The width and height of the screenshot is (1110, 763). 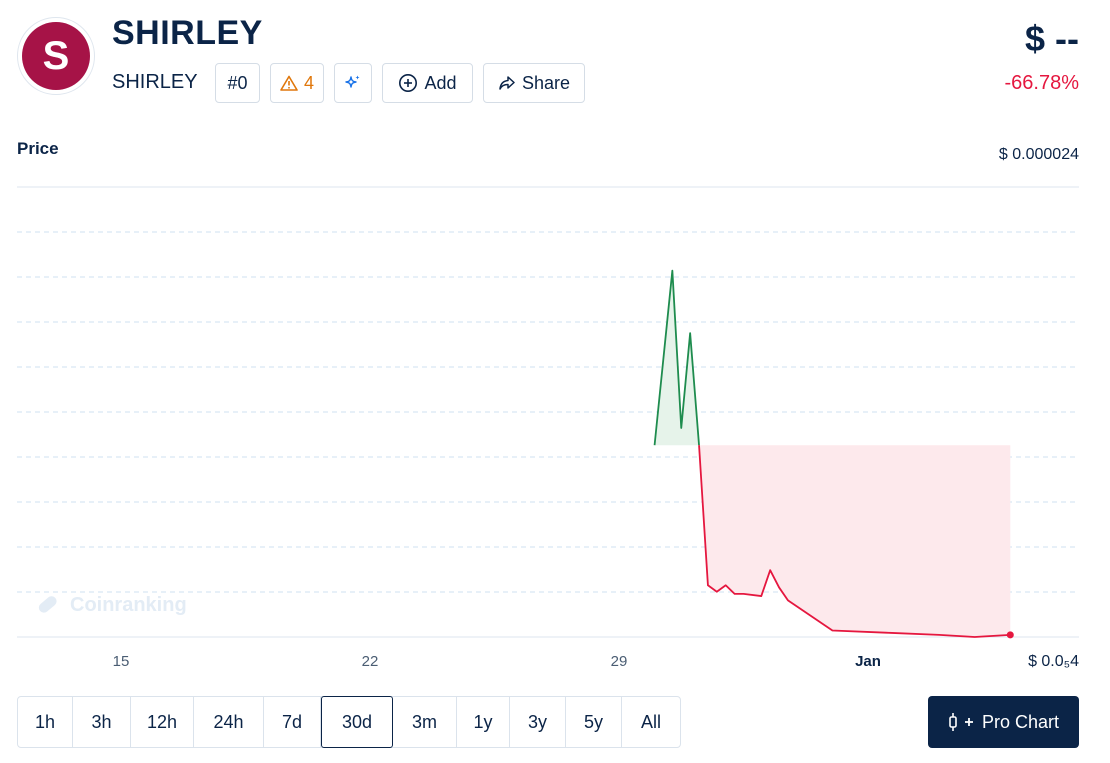 What do you see at coordinates (538, 722) in the screenshot?
I see `range-3y: 3y` at bounding box center [538, 722].